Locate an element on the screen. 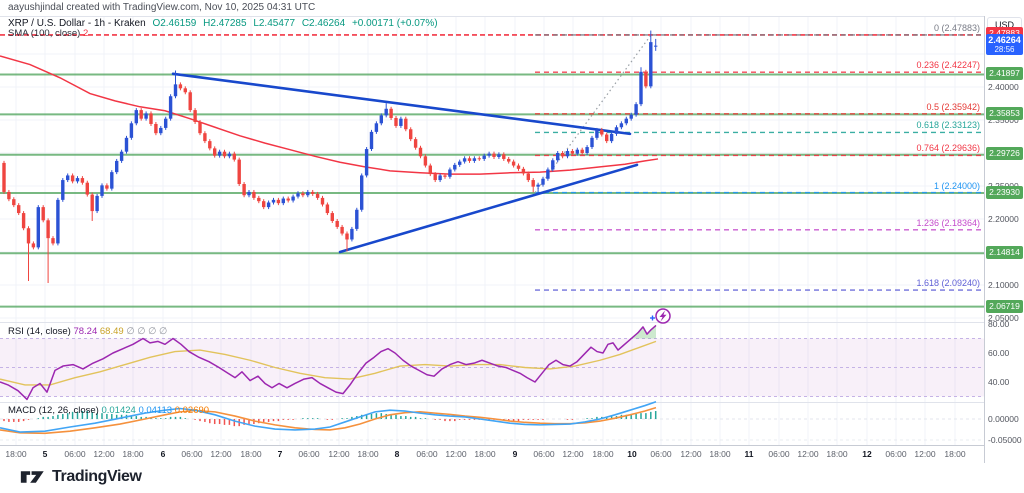 Image resolution: width=1024 pixels, height=493 pixels. macd-histogram-value: 0.01424 is located at coordinates (118, 410).